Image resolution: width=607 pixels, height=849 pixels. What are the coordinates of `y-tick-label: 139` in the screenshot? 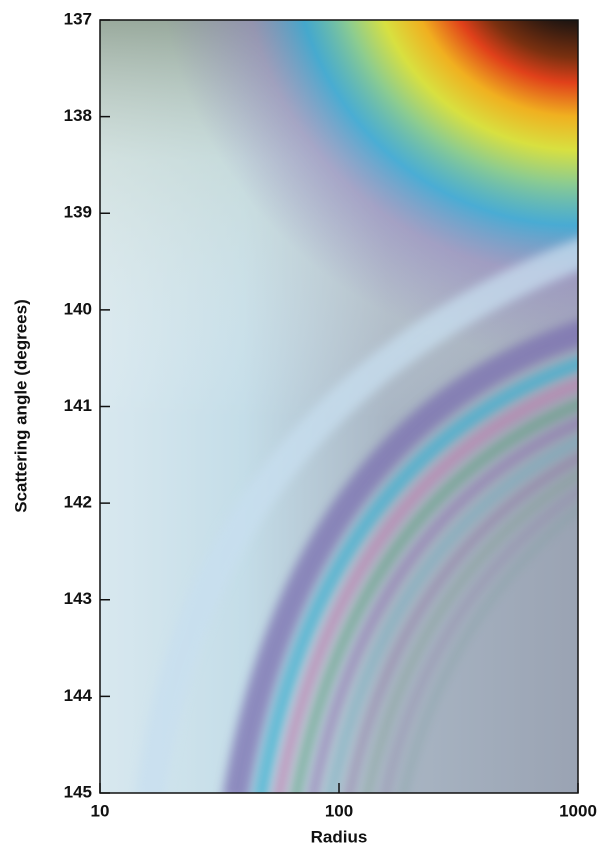 It's located at (78, 212).